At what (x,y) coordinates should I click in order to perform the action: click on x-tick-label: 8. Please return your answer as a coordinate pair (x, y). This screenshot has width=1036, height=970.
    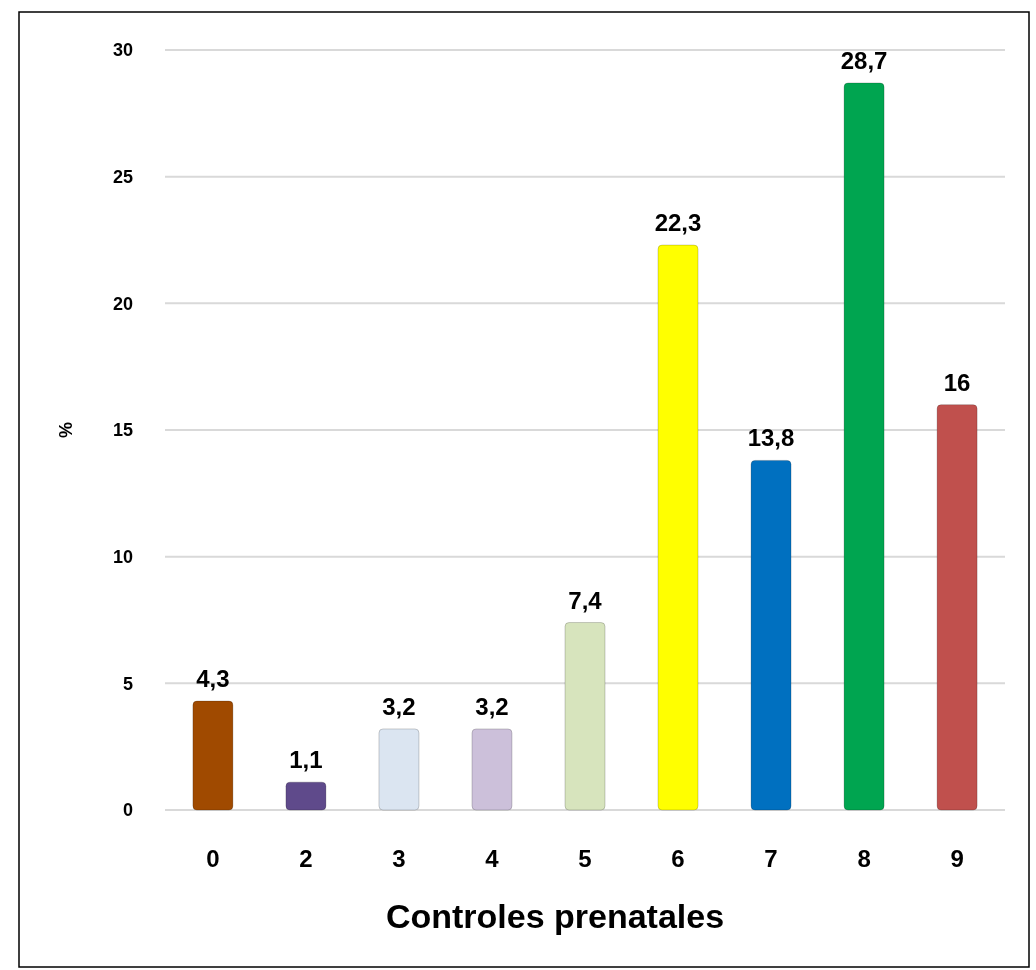
    Looking at the image, I should click on (864, 859).